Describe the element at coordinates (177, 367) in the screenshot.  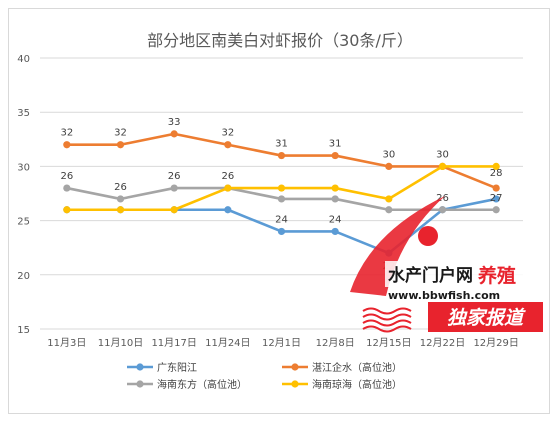
I see `legend-label: 广东阳江` at that location.